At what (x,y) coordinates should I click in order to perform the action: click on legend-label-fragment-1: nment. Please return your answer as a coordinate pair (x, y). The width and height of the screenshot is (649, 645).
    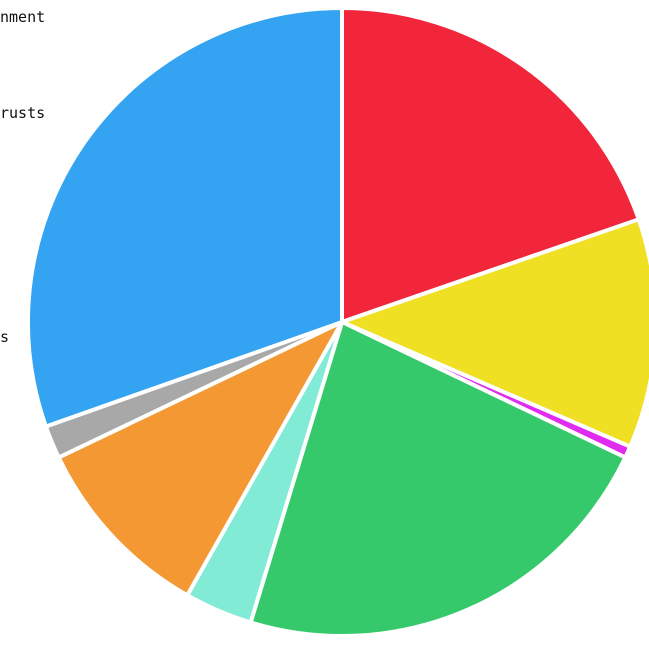
    Looking at the image, I should click on (23, 17).